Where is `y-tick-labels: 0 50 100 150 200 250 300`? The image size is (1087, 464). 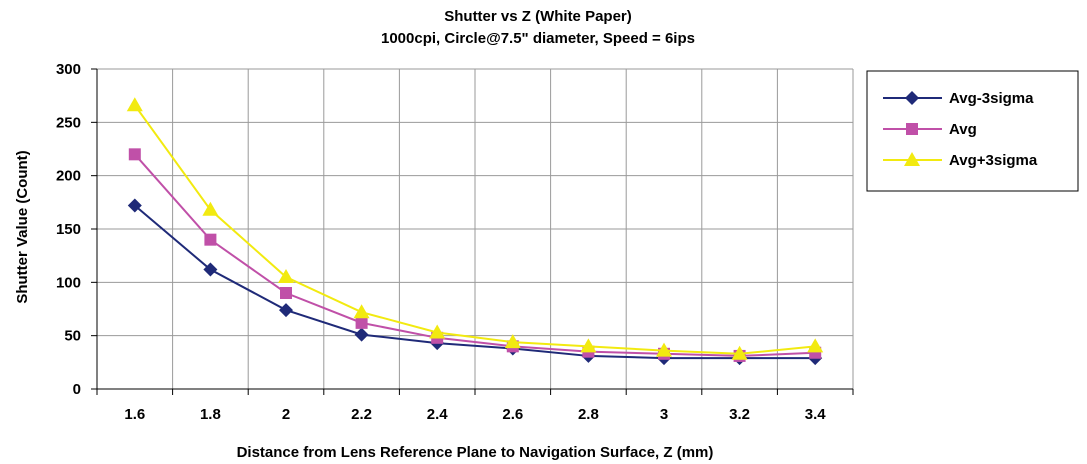 y-tick-labels: 0 50 100 150 200 250 300 is located at coordinates (68, 229).